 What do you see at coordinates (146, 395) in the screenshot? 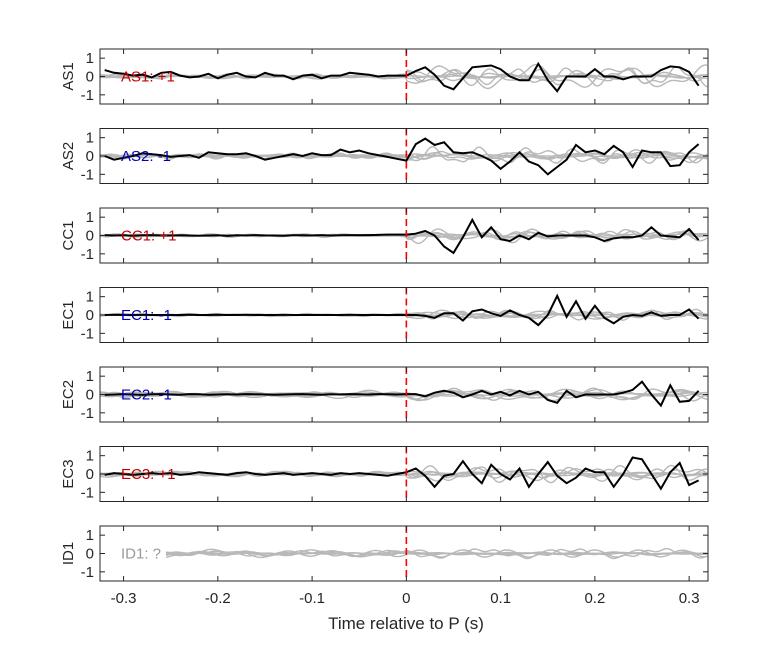
I see `polarity-annotation: EC2: -1` at bounding box center [146, 395].